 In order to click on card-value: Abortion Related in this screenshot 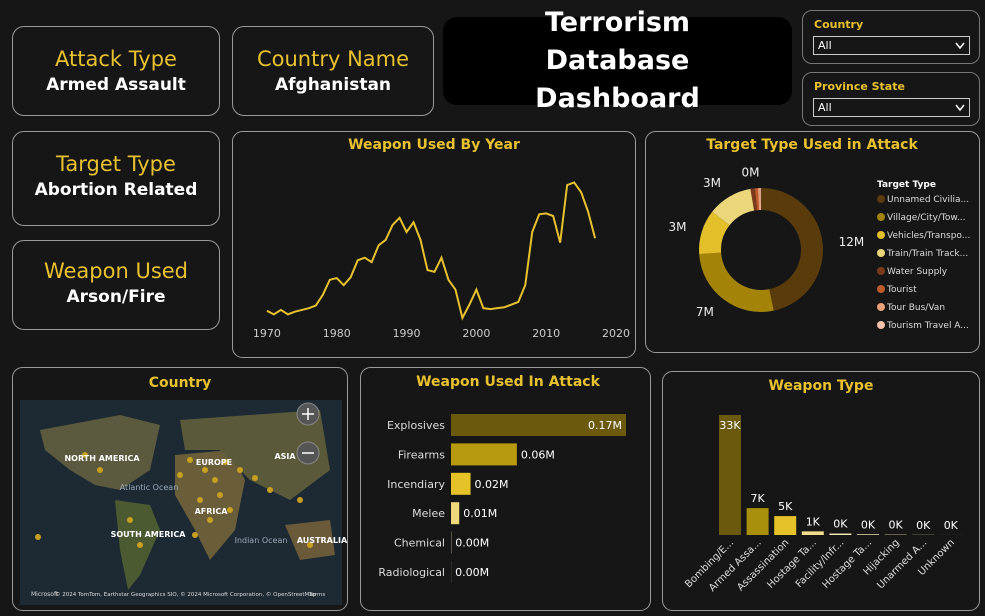, I will do `click(116, 190)`.